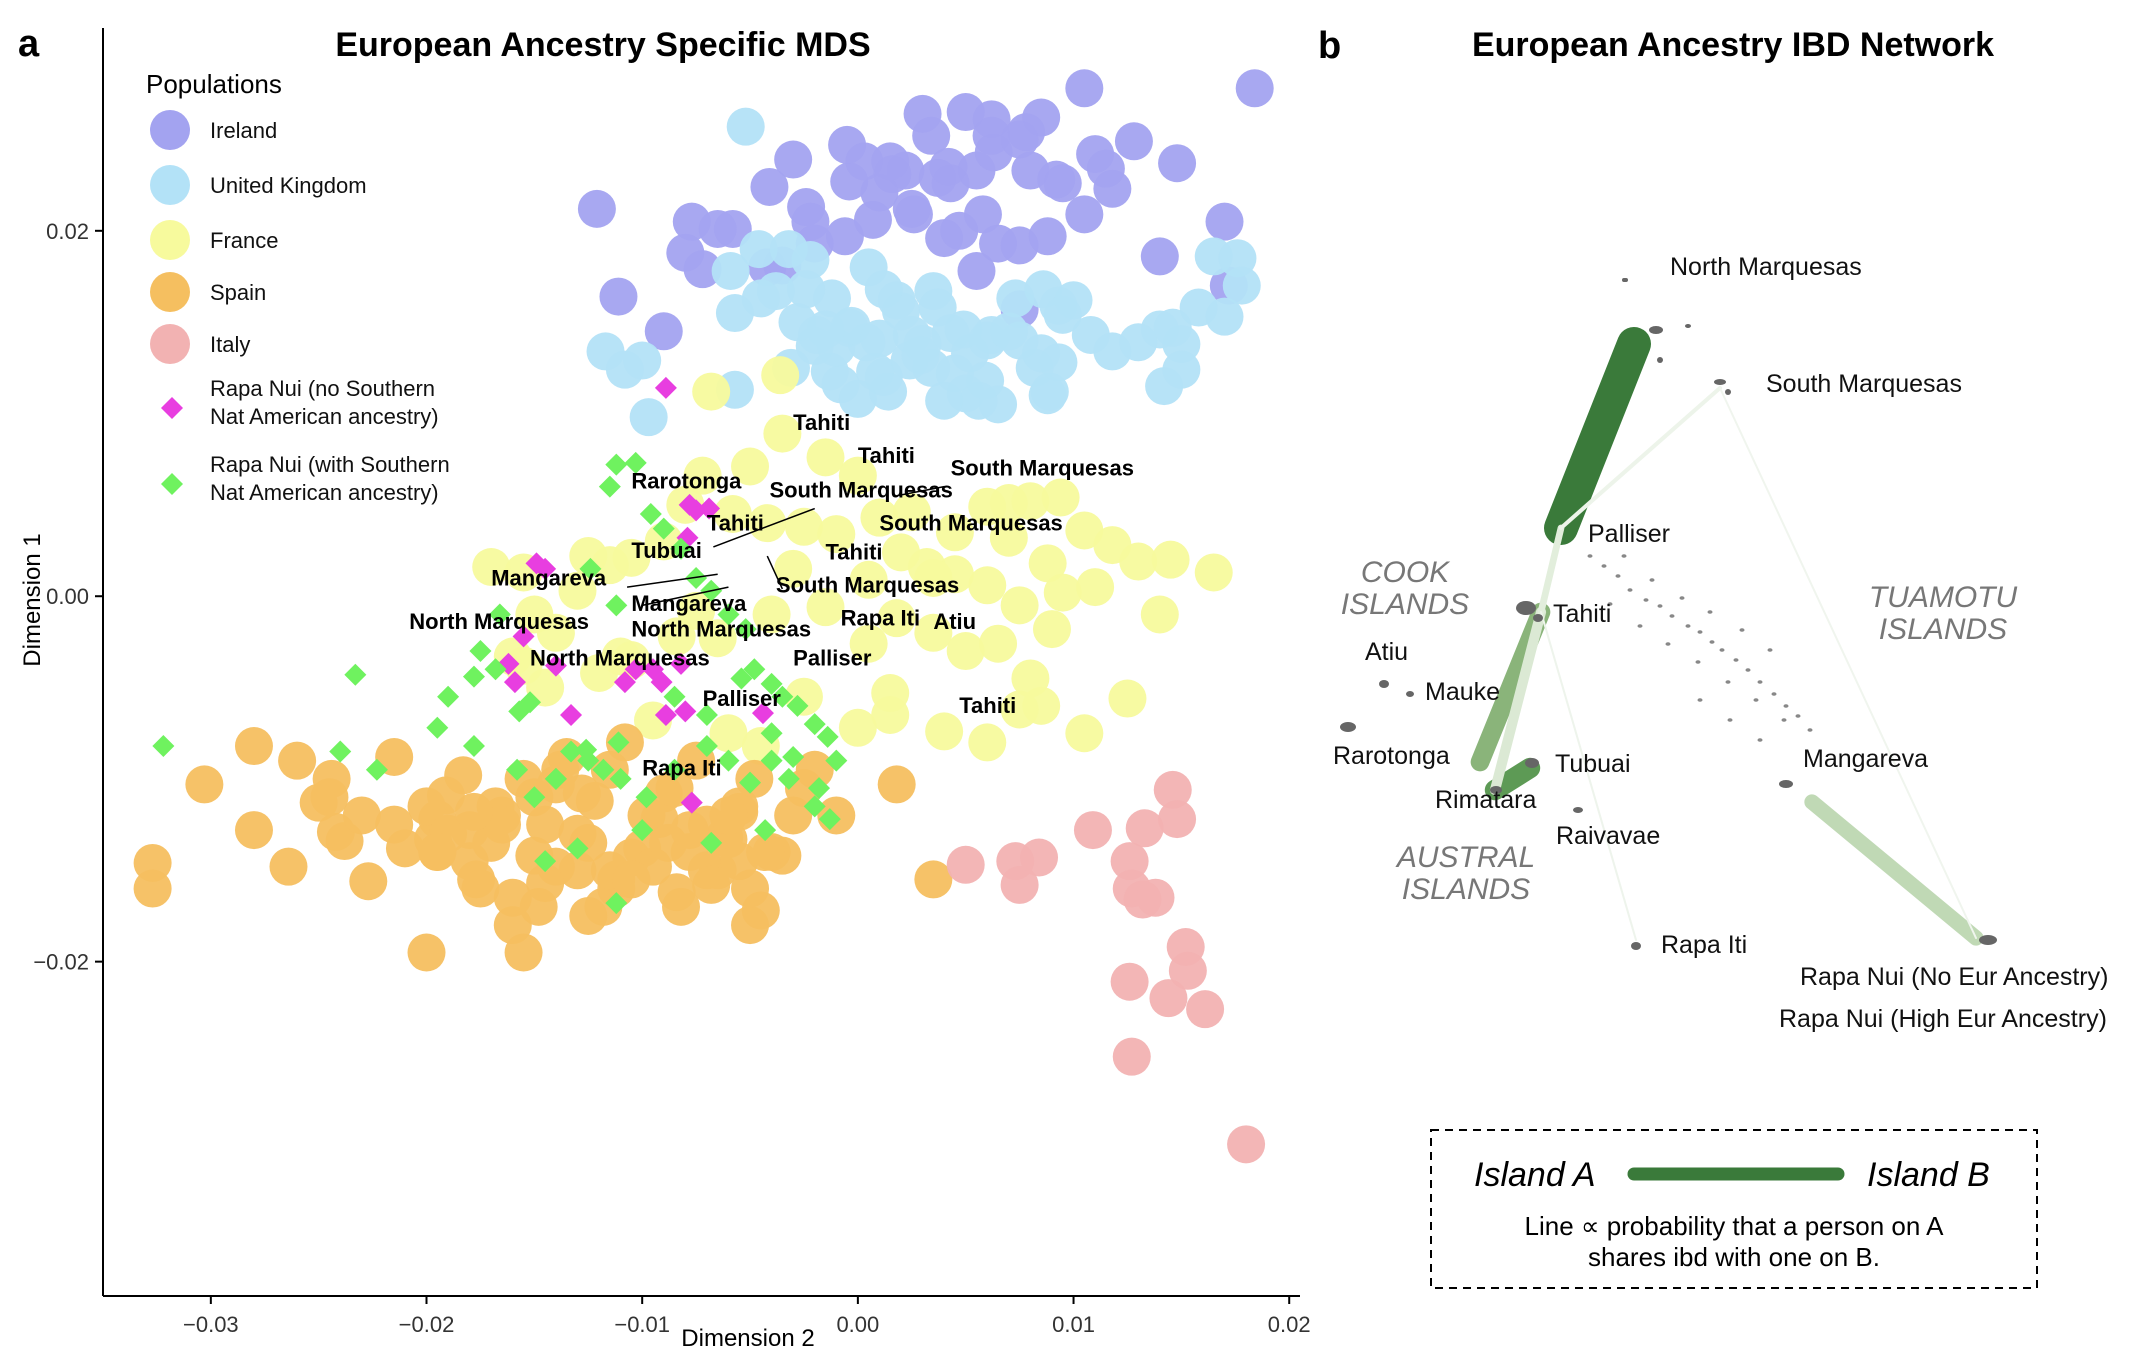 Image resolution: width=2138 pixels, height=1364 pixels. Describe the element at coordinates (1535, 1175) in the screenshot. I see `key-island-a: Island A` at that location.